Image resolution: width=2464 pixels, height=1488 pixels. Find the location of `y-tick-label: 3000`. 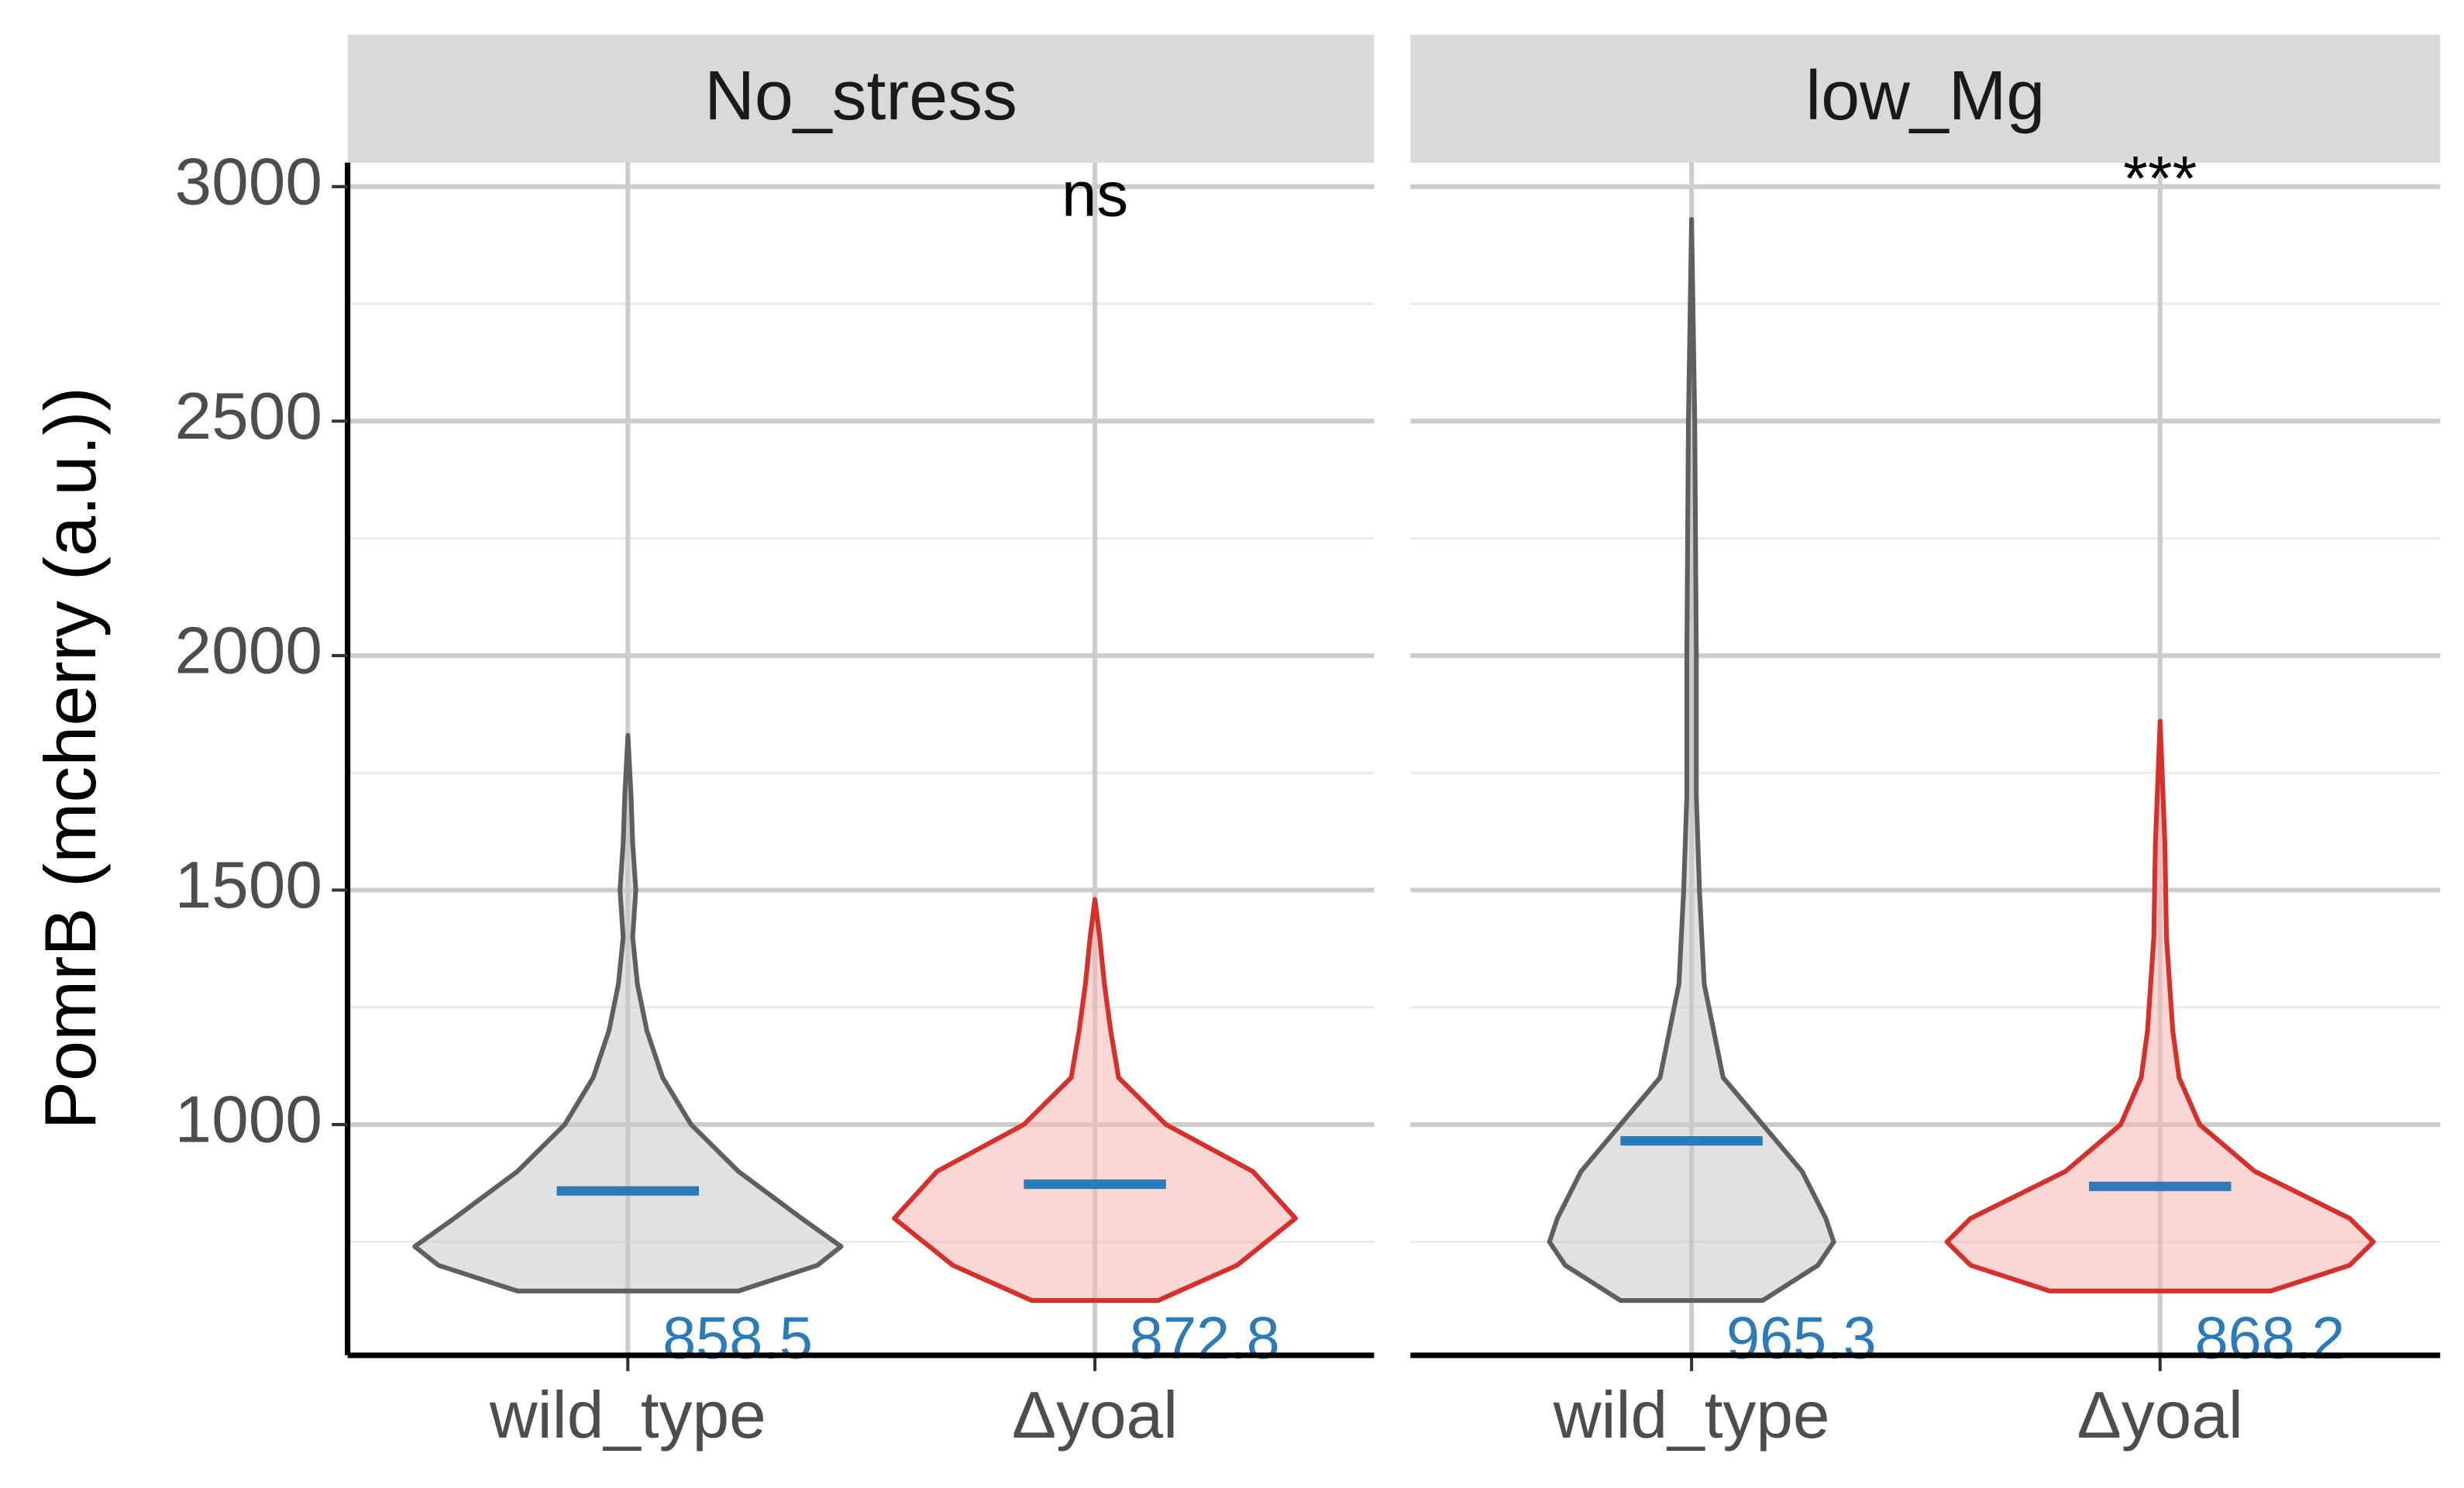

y-tick-label: 3000 is located at coordinates (248, 182).